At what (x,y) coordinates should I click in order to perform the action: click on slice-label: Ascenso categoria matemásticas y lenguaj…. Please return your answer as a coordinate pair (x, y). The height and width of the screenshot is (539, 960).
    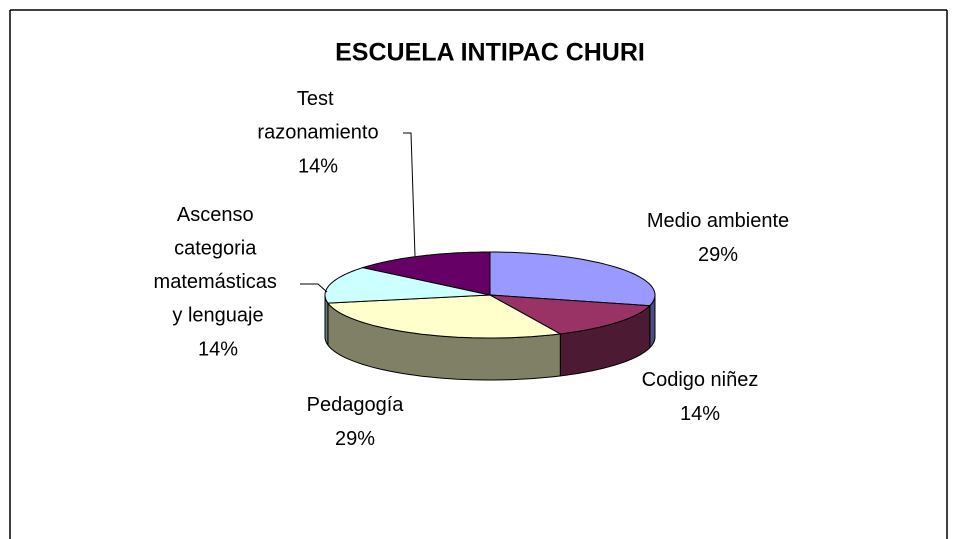
    Looking at the image, I should click on (218, 265).